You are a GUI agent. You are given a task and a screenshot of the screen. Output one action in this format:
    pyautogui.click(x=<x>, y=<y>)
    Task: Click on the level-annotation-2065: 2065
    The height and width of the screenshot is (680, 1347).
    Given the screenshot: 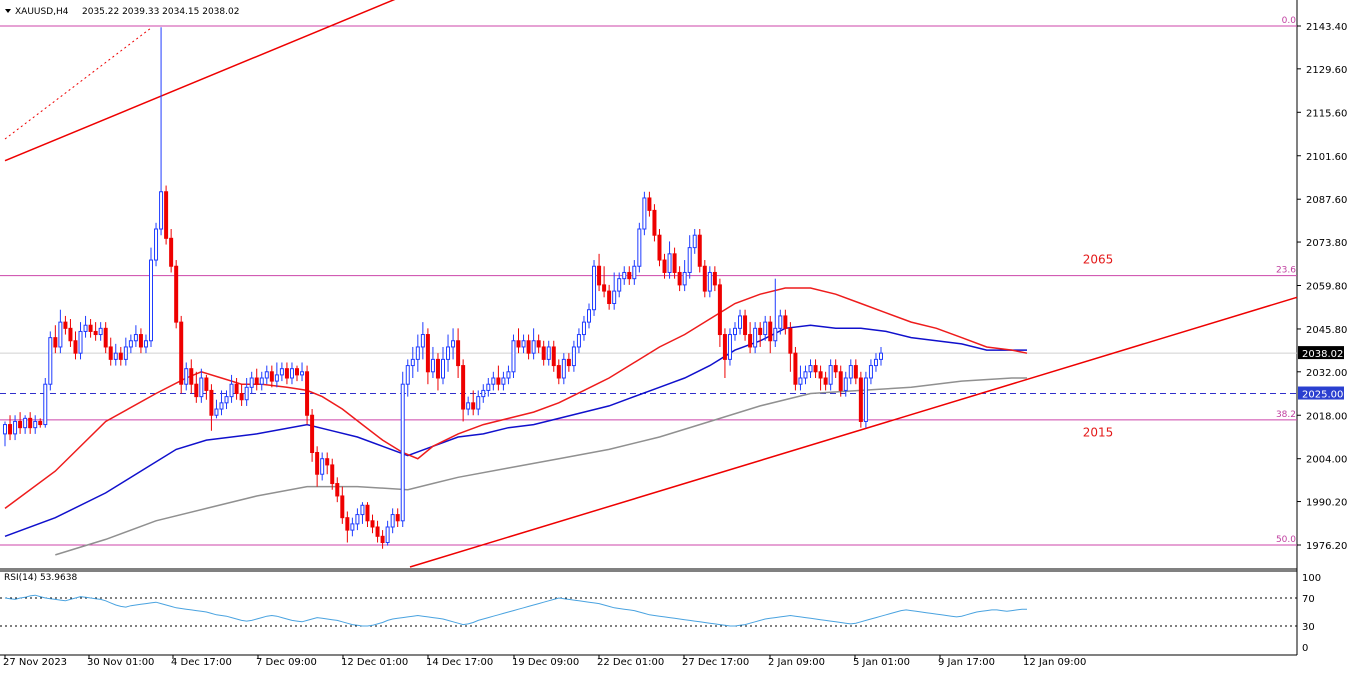 What is the action you would take?
    pyautogui.click(x=1098, y=259)
    